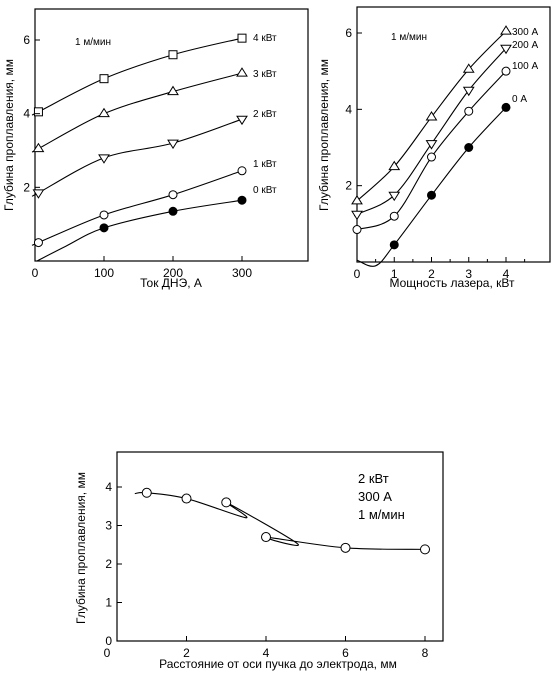 The height and width of the screenshot is (684, 552). Describe the element at coordinates (425, 653) in the screenshot. I see `chart-3-xtick-label: 8` at that location.